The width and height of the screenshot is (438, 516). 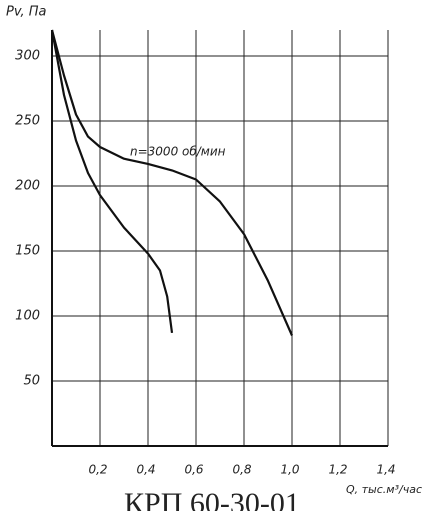 What do you see at coordinates (337, 470) in the screenshot?
I see `x-tick-label: 1,2` at bounding box center [337, 470].